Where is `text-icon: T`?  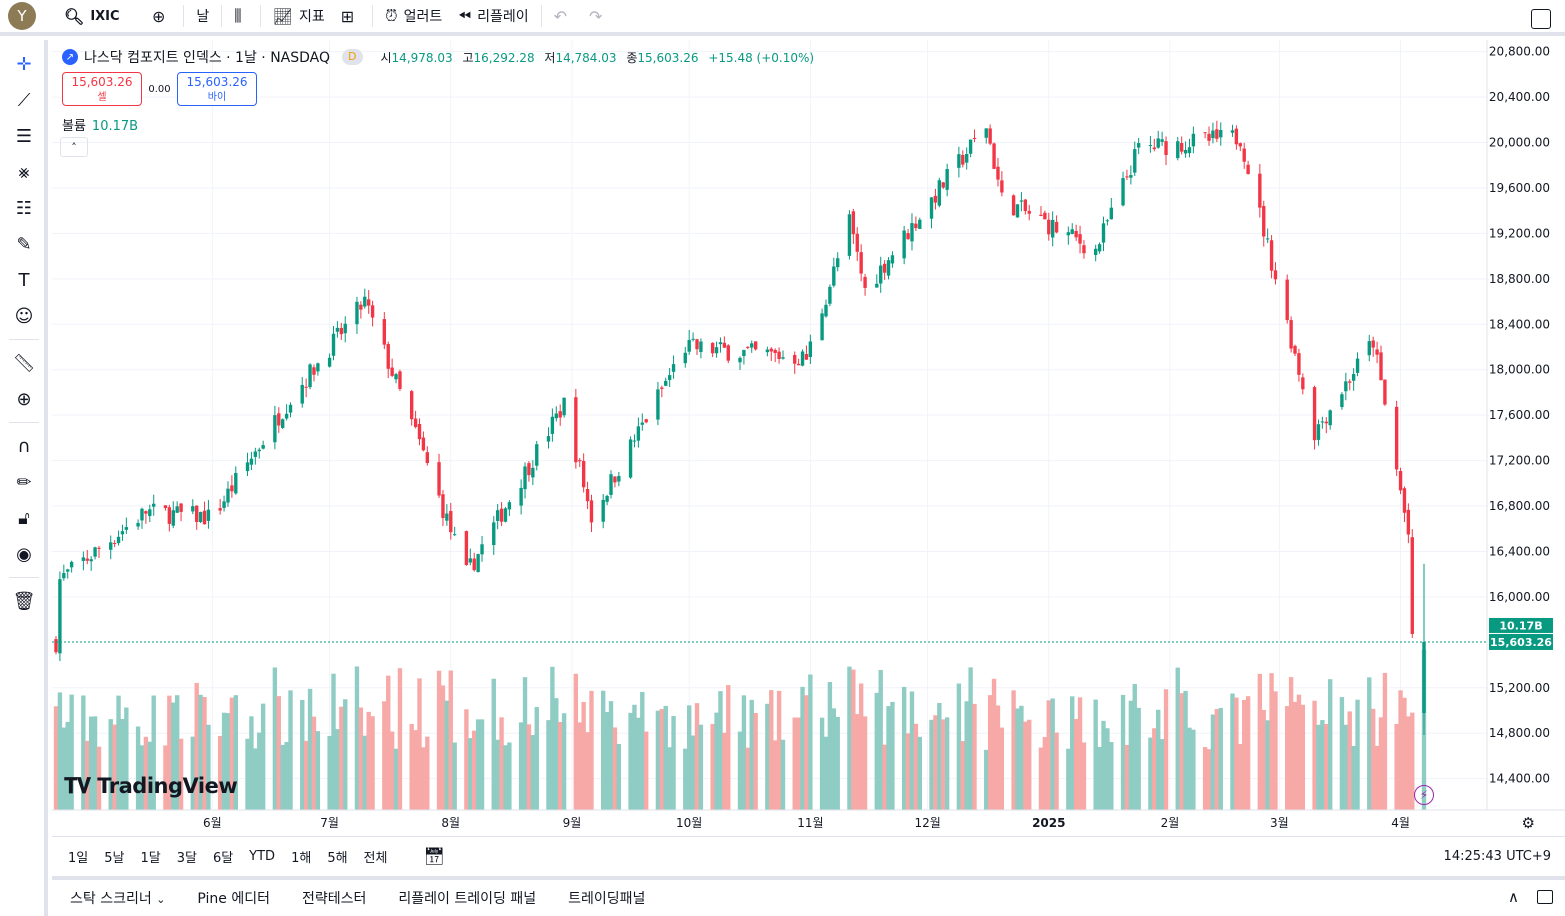
text-icon: T is located at coordinates (24, 280).